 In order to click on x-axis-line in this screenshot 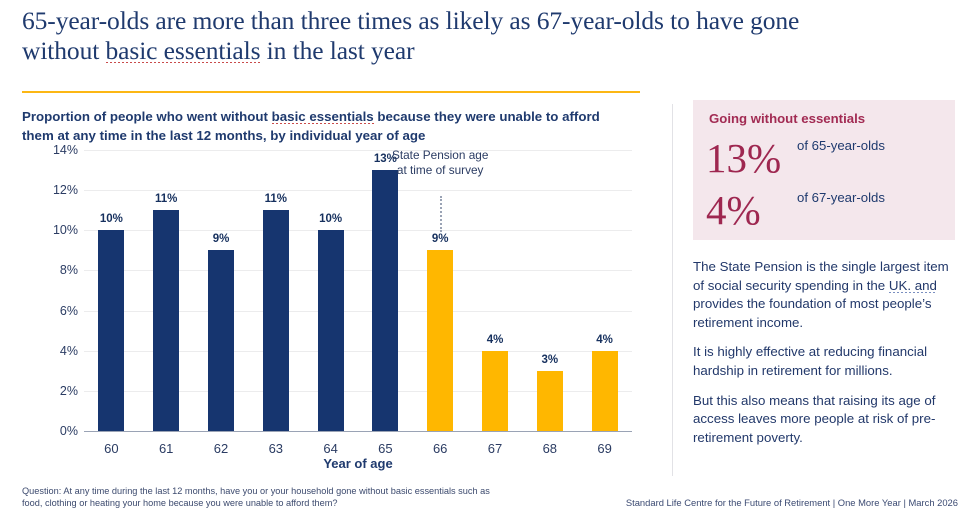, I will do `click(358, 431)`.